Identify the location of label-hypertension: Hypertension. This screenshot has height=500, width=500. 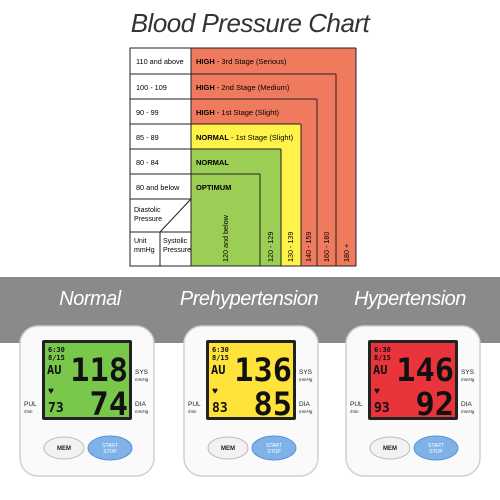
(410, 299).